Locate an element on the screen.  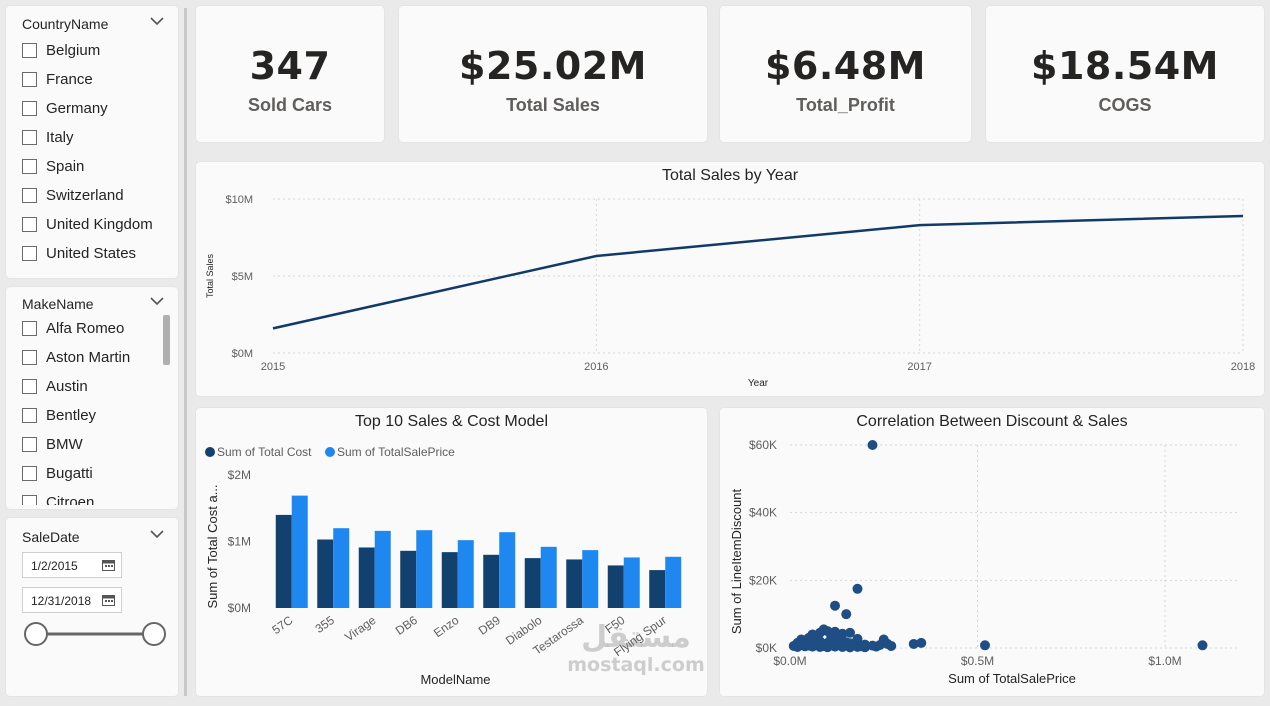
slicer-item-switzerland: Switzerland is located at coordinates (95, 195).